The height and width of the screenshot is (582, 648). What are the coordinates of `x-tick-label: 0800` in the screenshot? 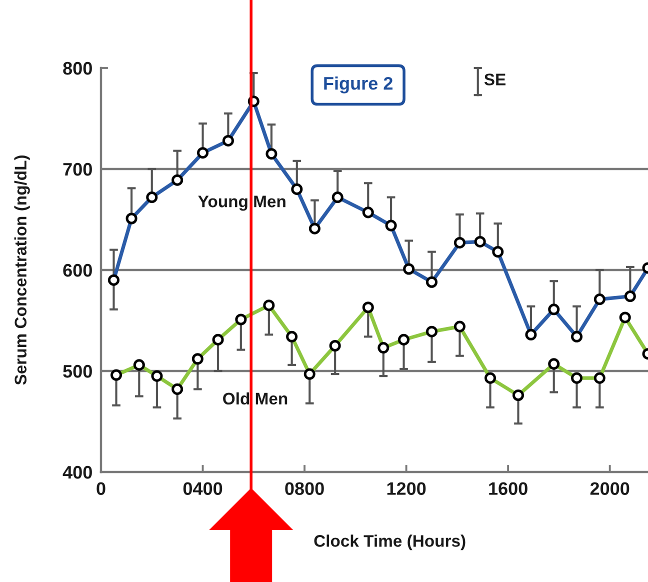 It's located at (304, 488).